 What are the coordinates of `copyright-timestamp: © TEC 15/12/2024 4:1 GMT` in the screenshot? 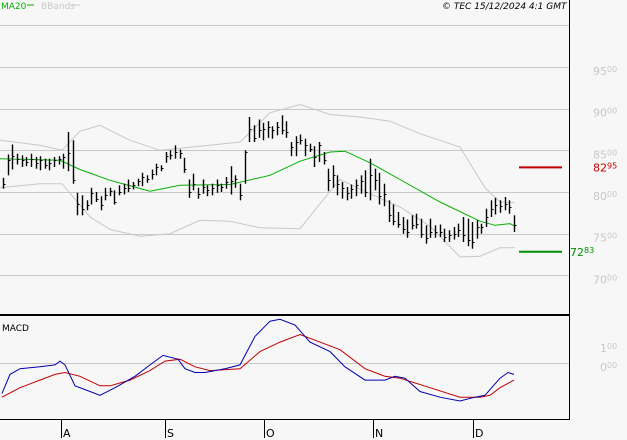 It's located at (505, 7).